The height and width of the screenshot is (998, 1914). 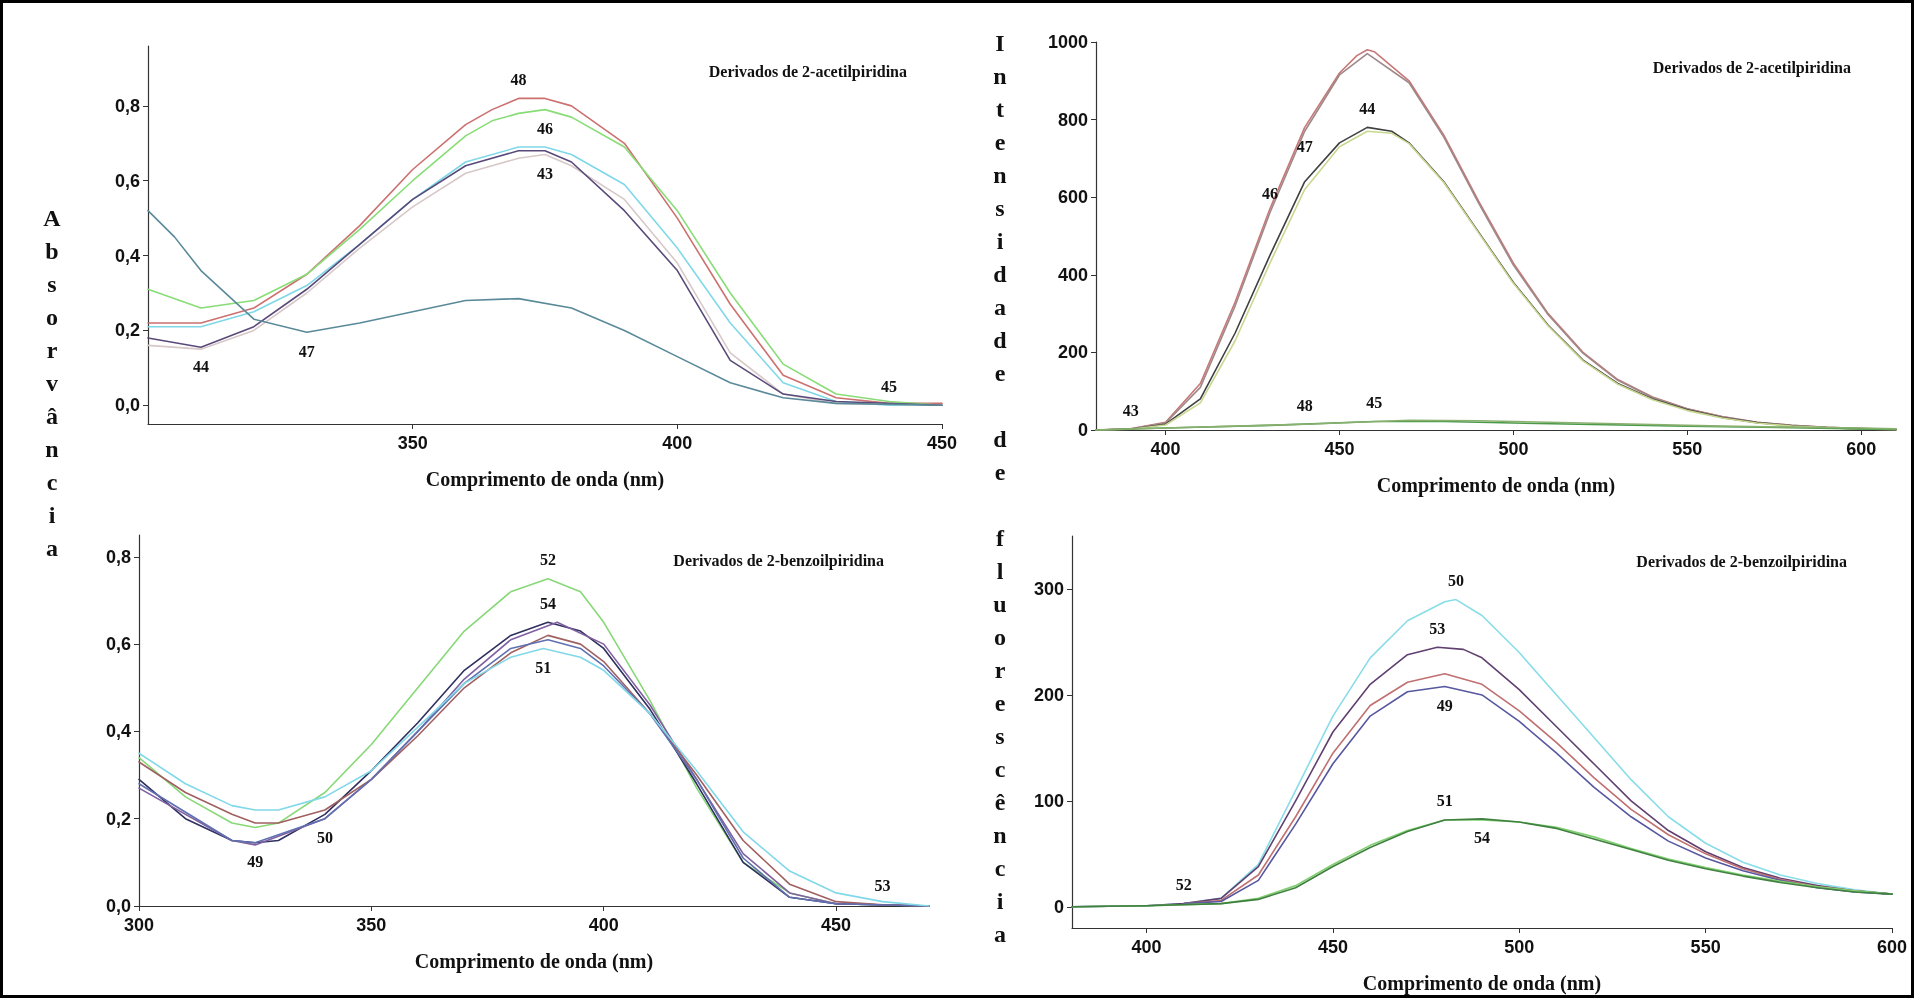 I want to click on y-tick-label: 400, so click(x=1072, y=274).